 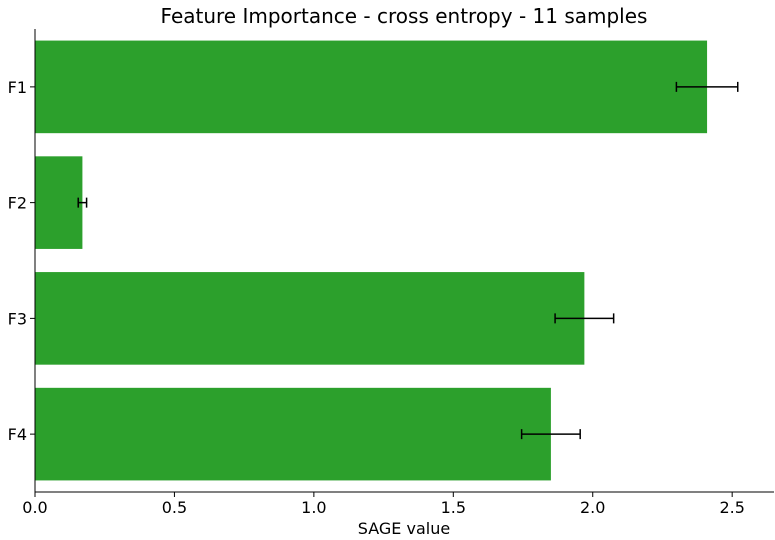 What do you see at coordinates (310, 318) in the screenshot?
I see `bar-f3` at bounding box center [310, 318].